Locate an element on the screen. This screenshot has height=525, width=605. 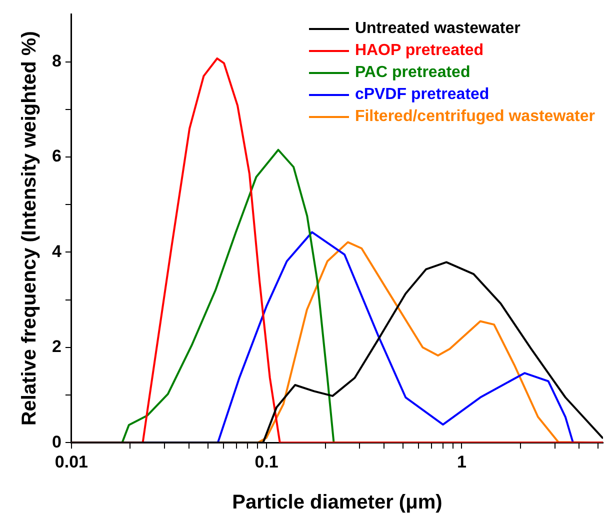
y-tick-label: 2 is located at coordinates (57, 346).